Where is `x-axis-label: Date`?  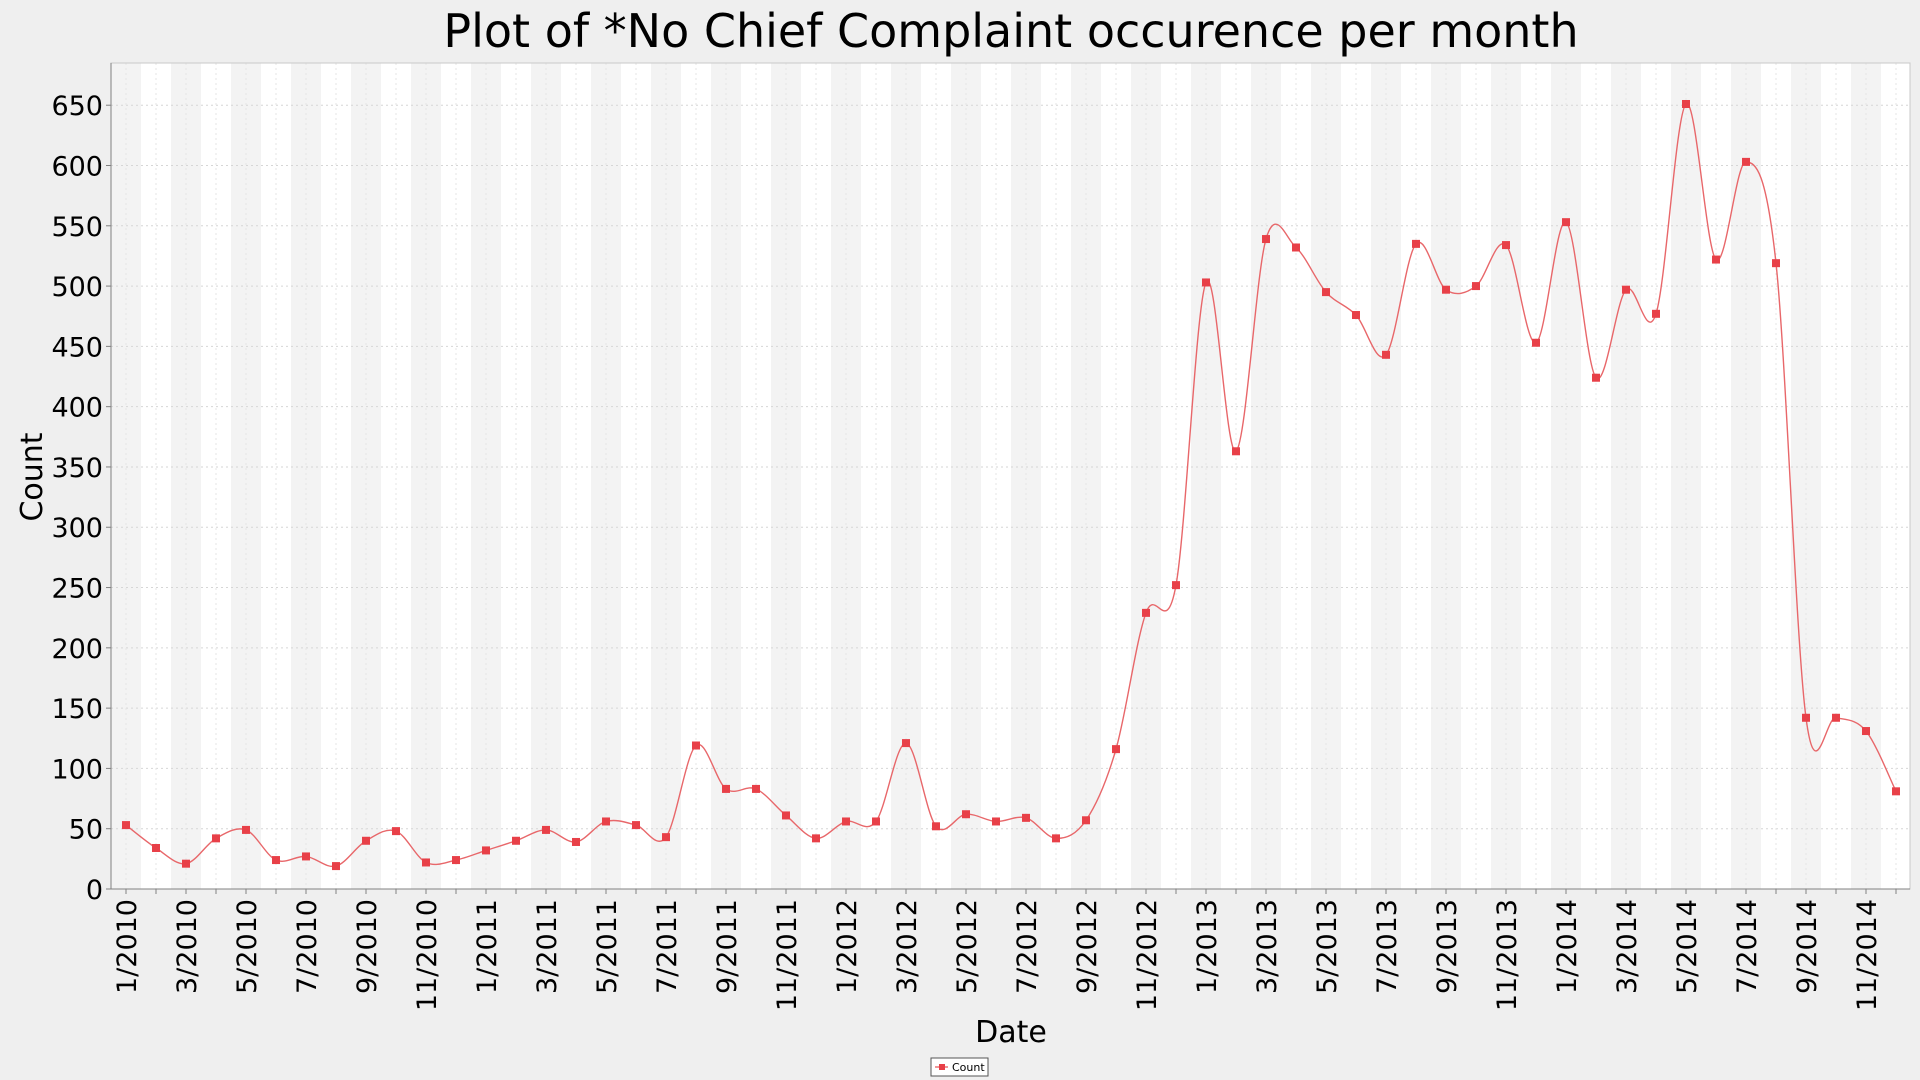
x-axis-label: Date is located at coordinates (1011, 1032).